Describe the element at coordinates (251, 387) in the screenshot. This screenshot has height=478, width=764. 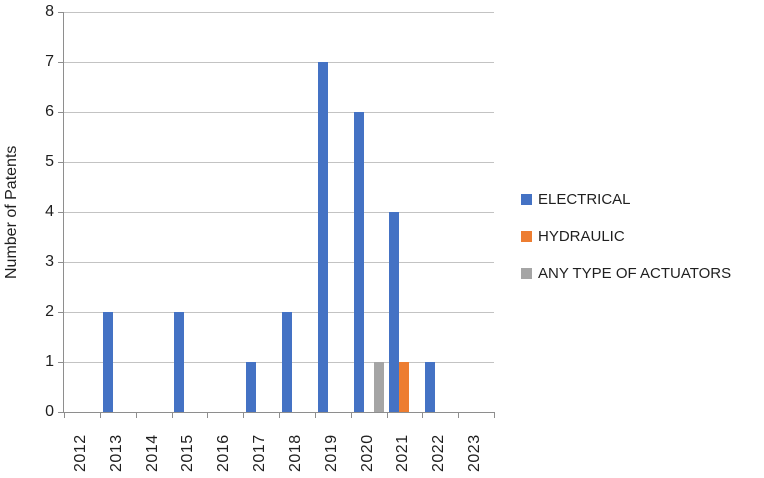
I see `bar-electrical-2017` at that location.